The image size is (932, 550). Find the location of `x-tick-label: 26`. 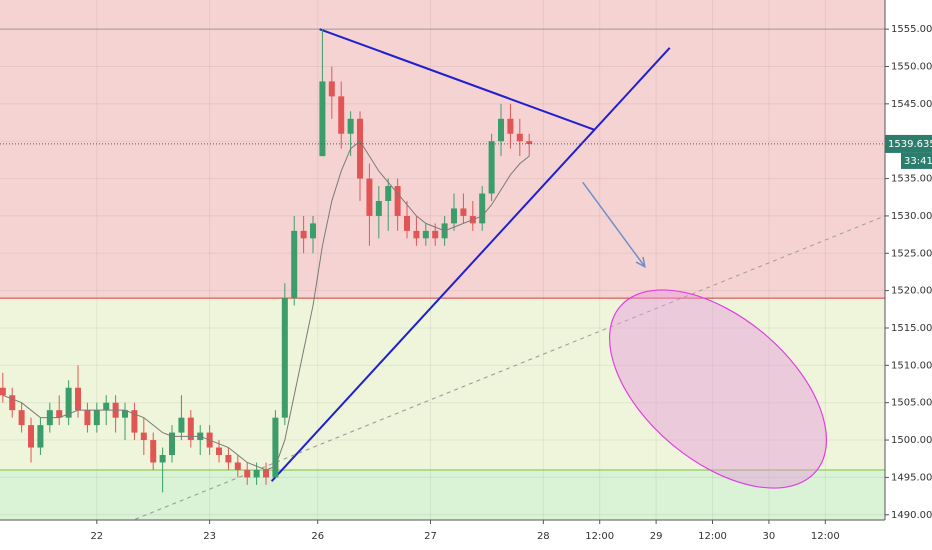

x-tick-label: 26 is located at coordinates (317, 536).